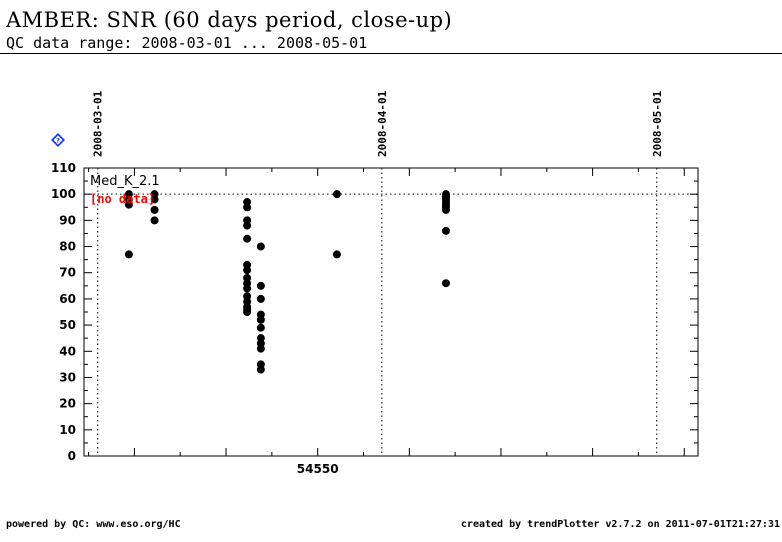 Image resolution: width=782 pixels, height=542 pixels. I want to click on footer-powered-by: powered by QC: www.eso.org/HC, so click(93, 524).